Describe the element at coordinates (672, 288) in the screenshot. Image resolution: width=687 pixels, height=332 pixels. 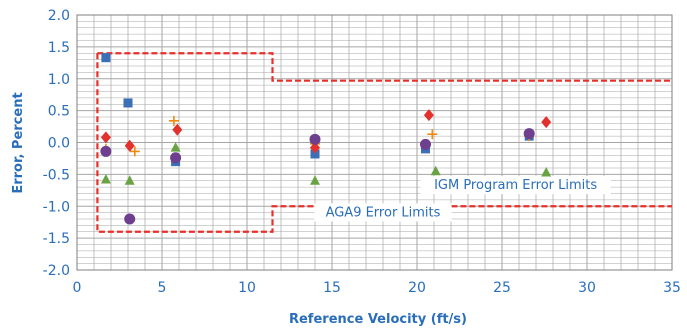
I see `x-tick-label: 35` at that location.